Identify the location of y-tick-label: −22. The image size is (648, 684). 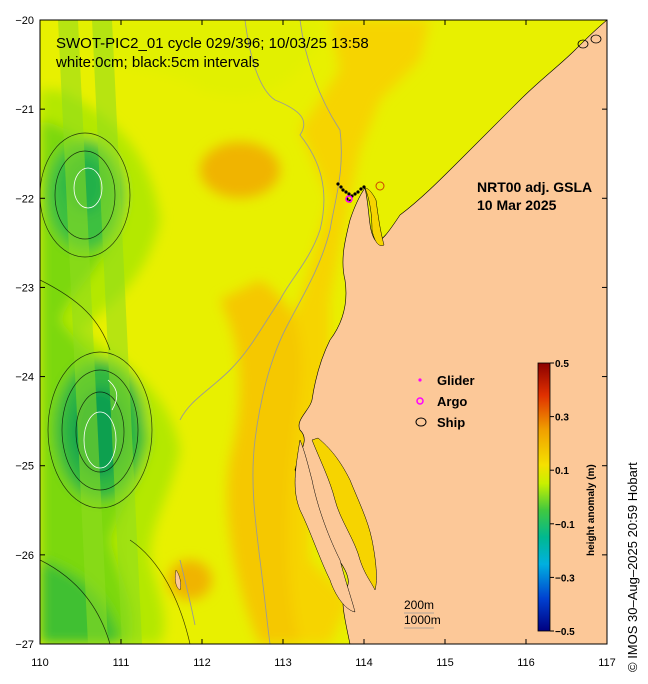
(24, 199).